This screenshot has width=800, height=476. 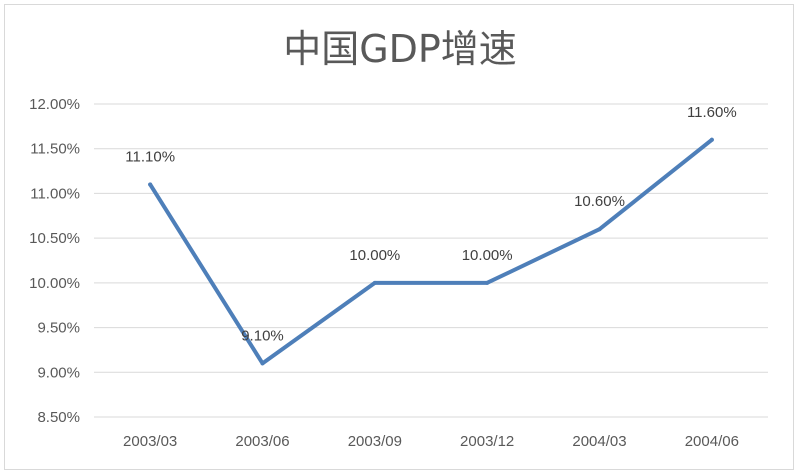 I want to click on y-tick-label: 9.00%, so click(x=58, y=372).